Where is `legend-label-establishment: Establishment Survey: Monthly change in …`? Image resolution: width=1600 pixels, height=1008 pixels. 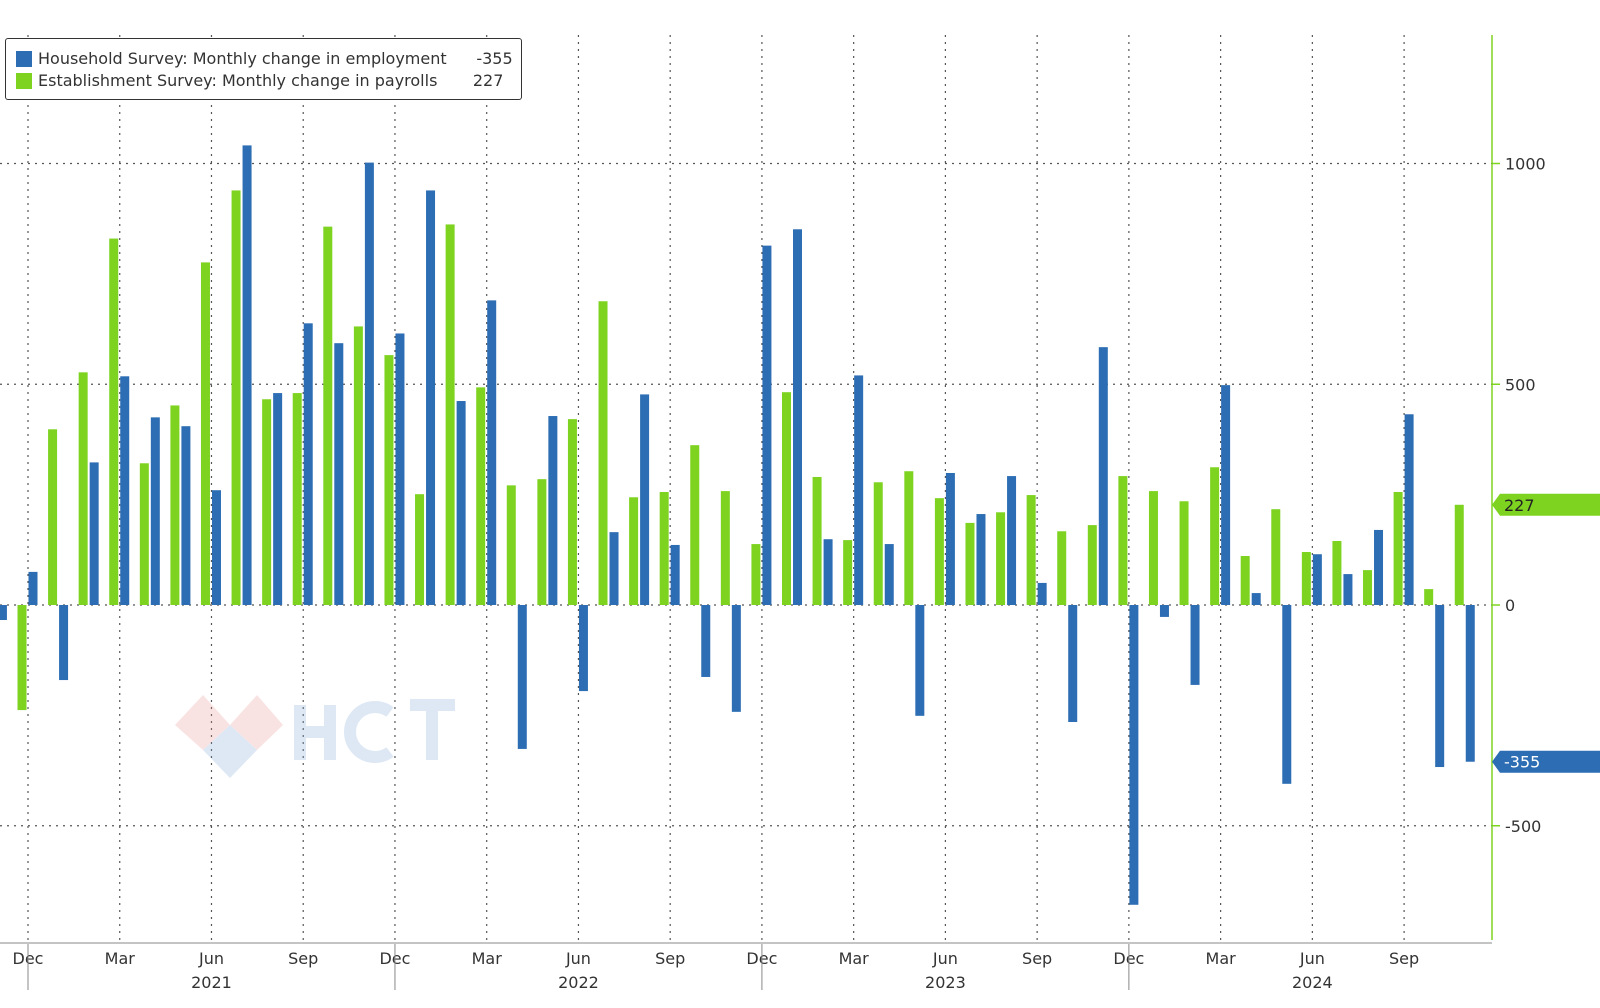 legend-label-establishment: Establishment Survey: Monthly change in … is located at coordinates (238, 80).